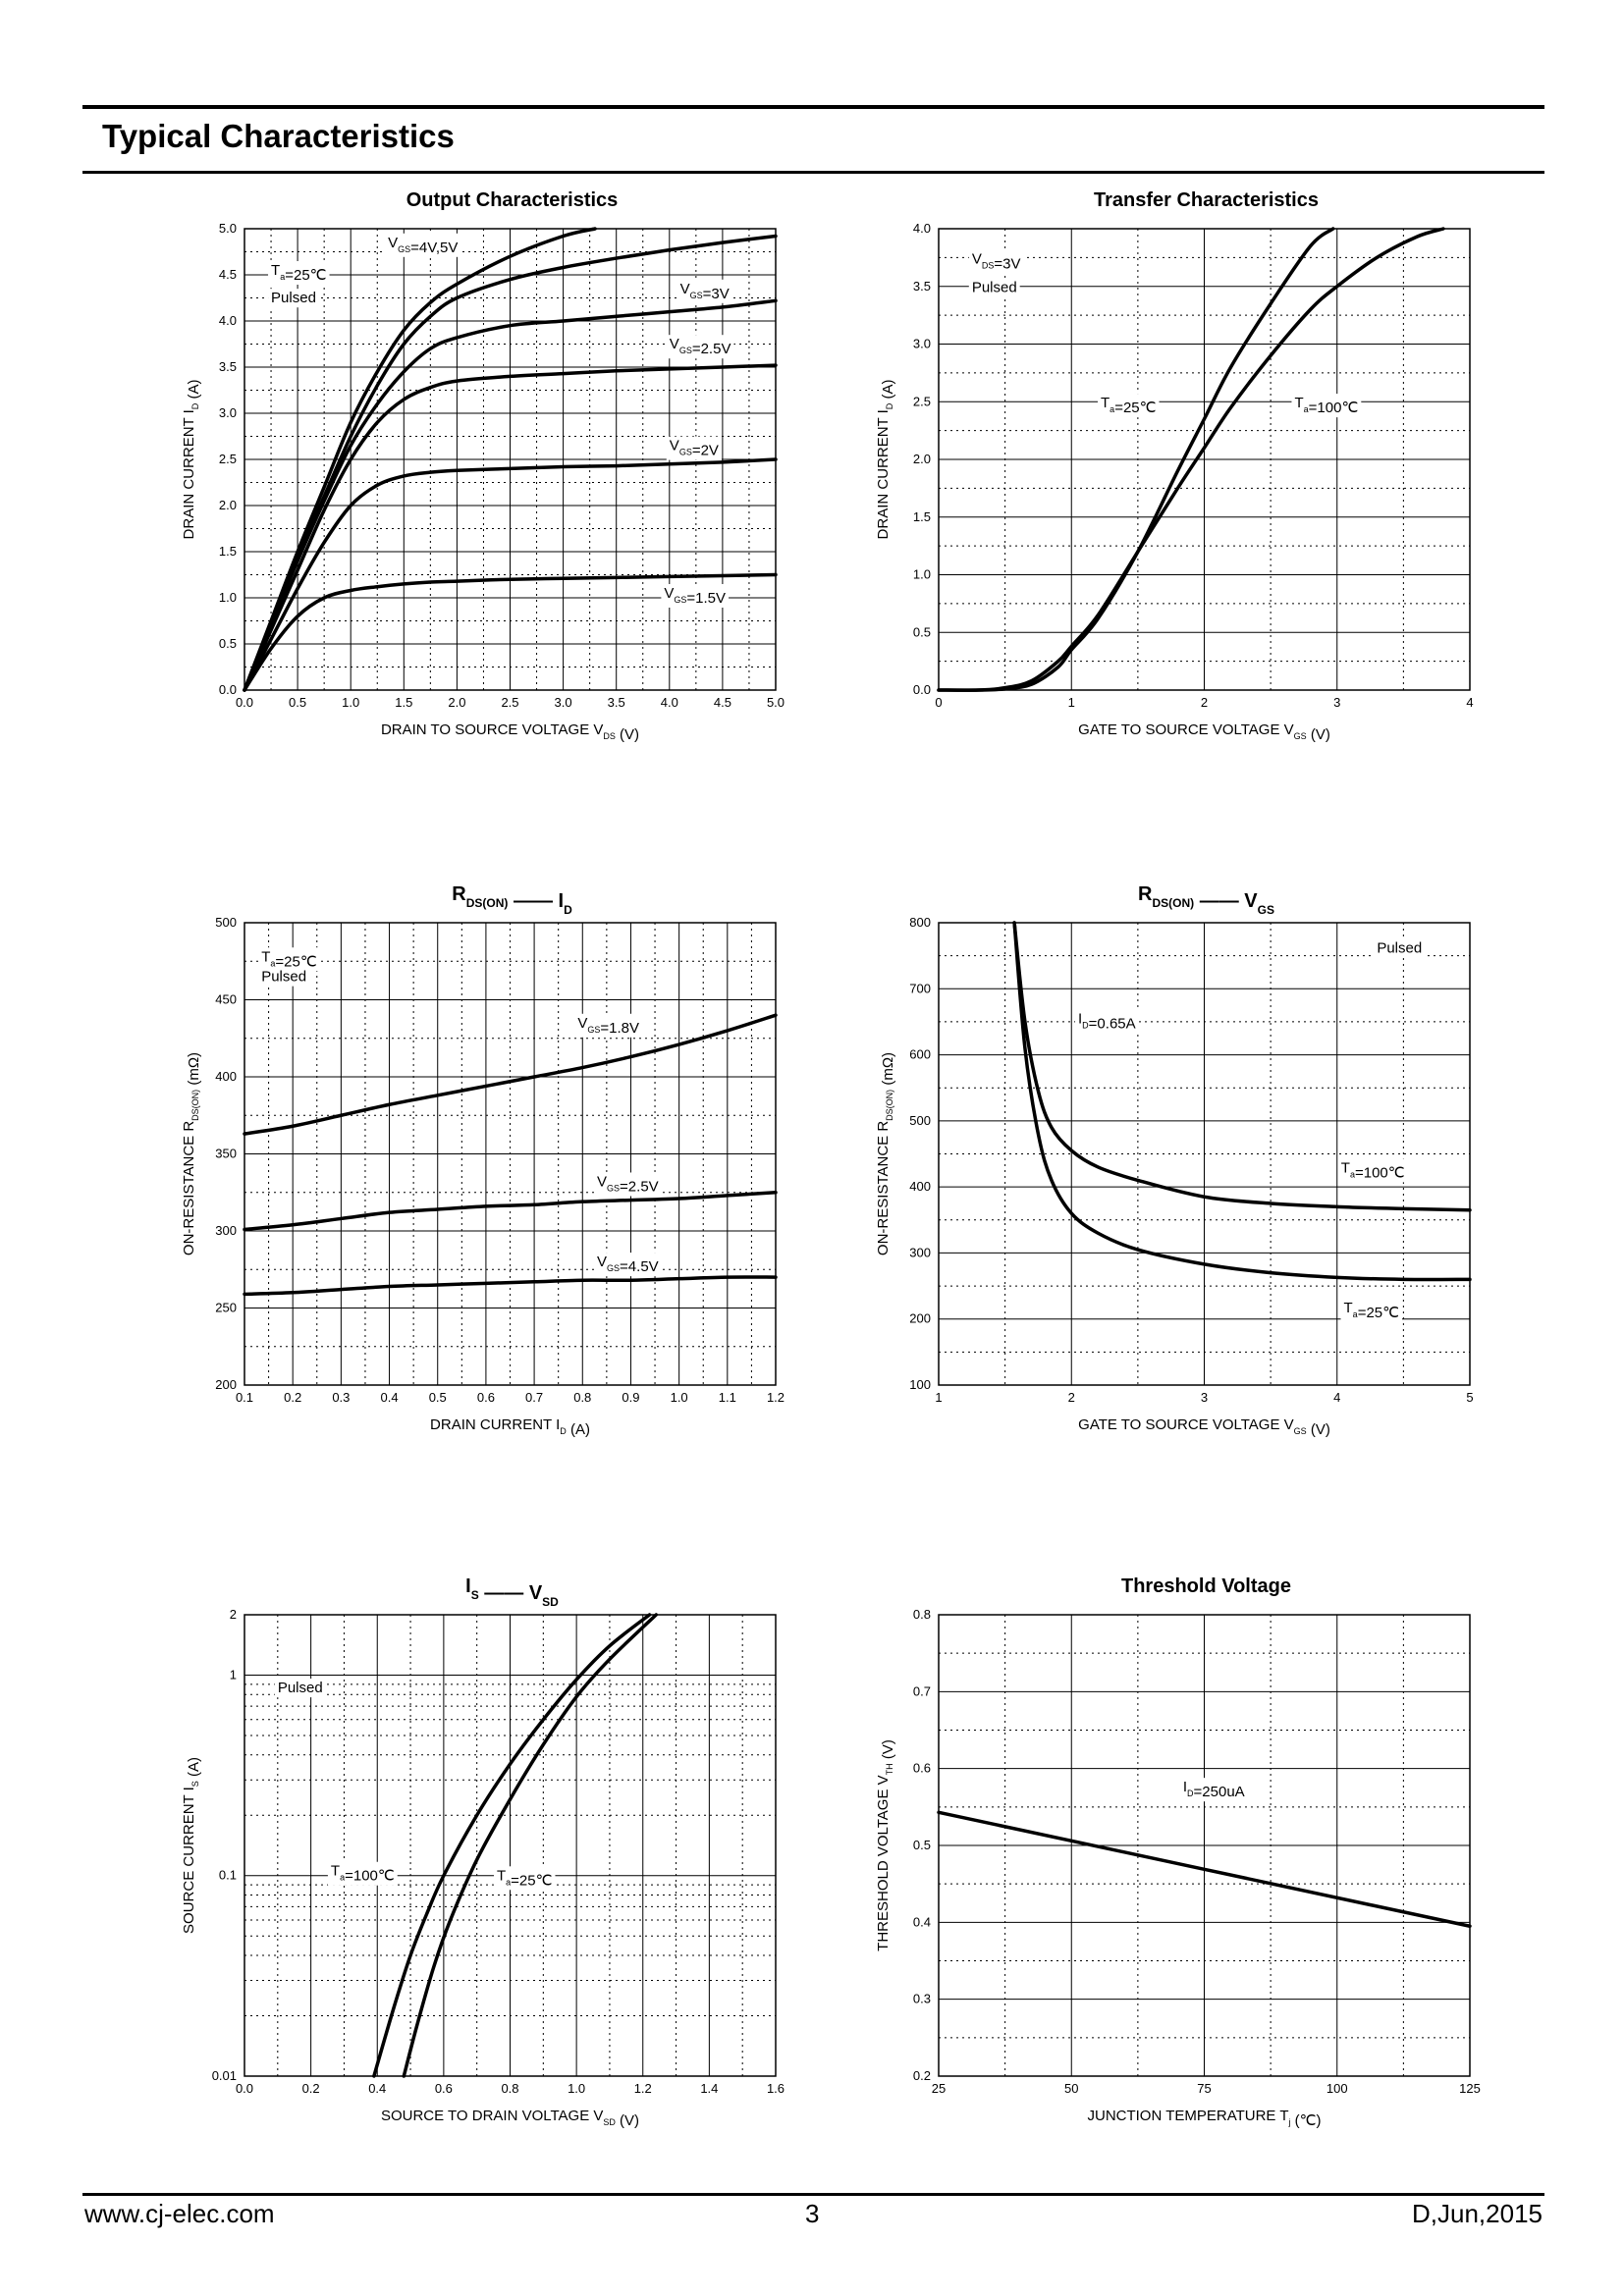  Describe the element at coordinates (226, 1076) in the screenshot. I see `y-tick-label: 400` at that location.